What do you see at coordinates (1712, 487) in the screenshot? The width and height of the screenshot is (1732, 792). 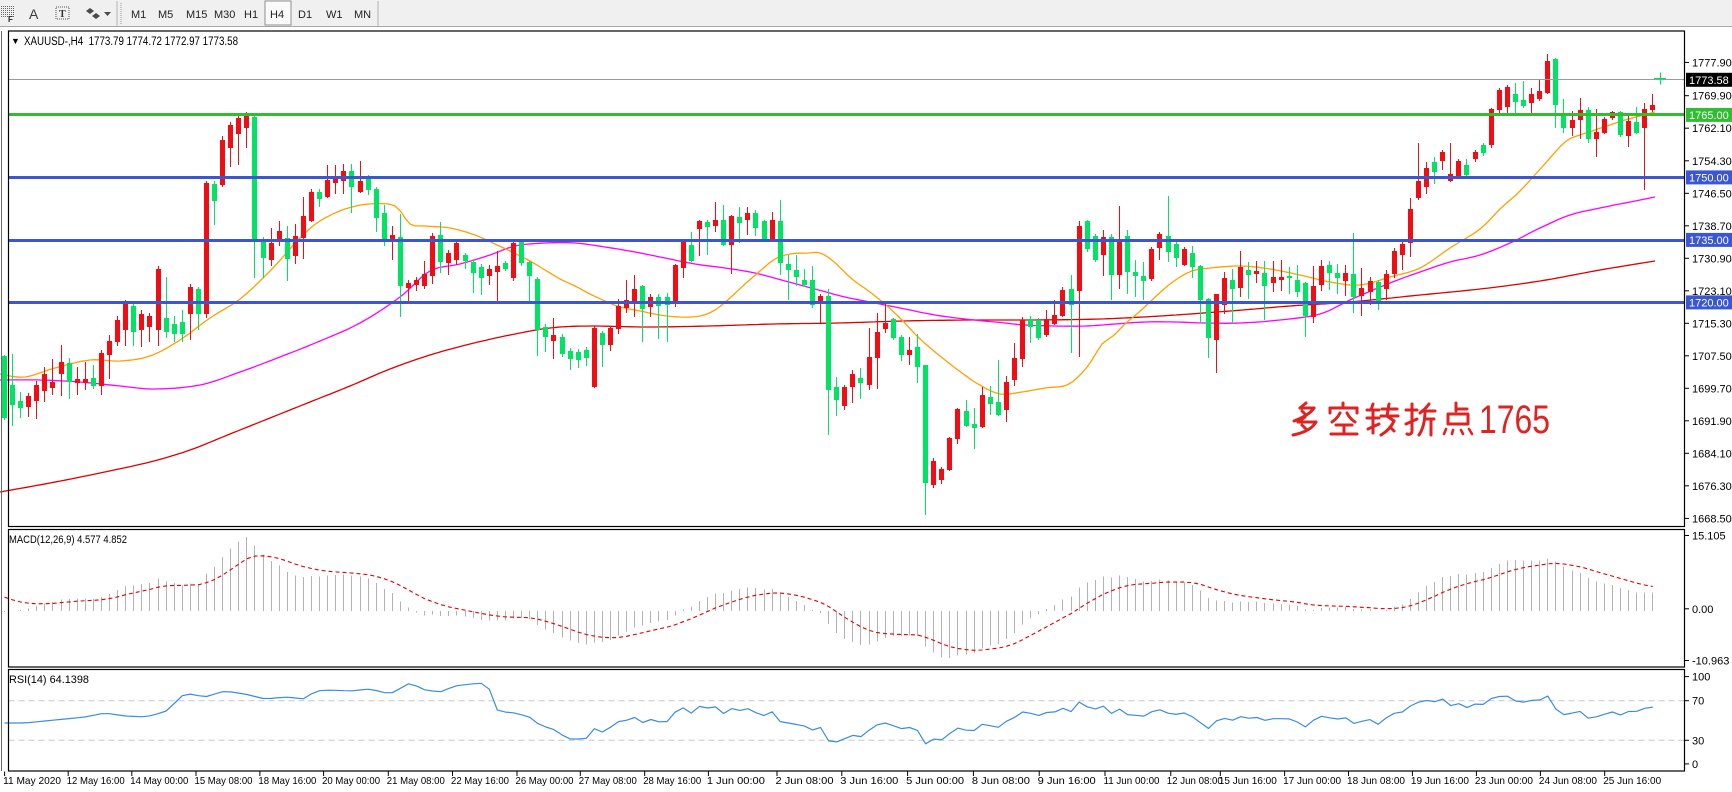 I see `svg-text: 1676.30` at bounding box center [1712, 487].